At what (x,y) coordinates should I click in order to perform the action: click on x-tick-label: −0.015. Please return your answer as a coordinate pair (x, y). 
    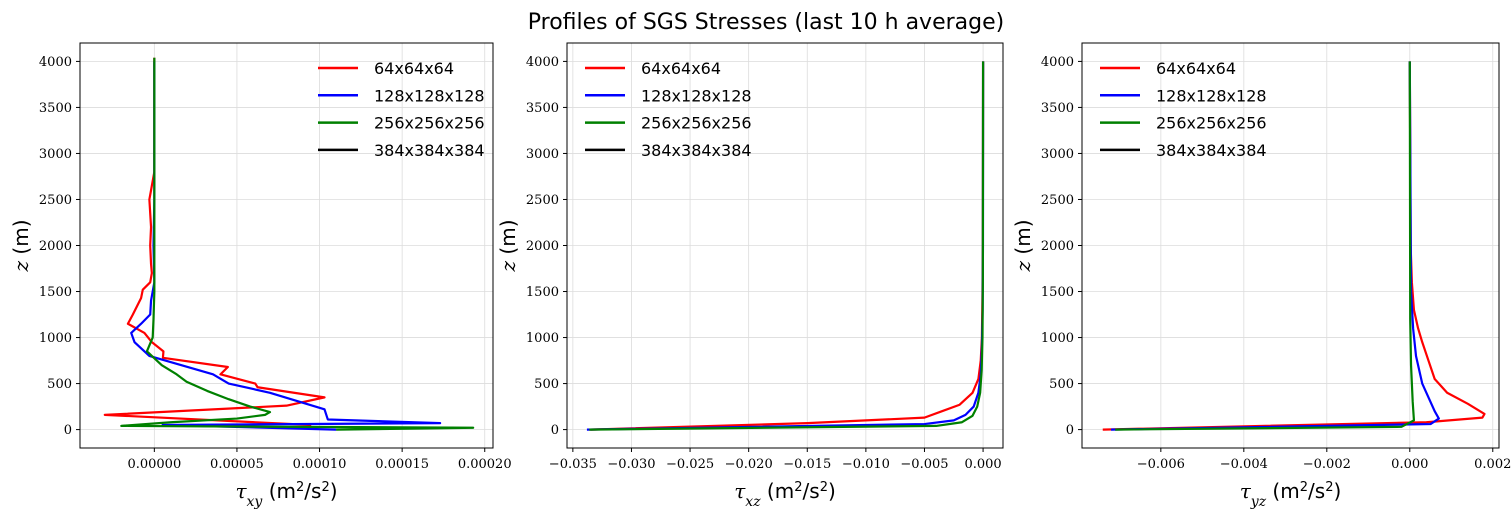
    Looking at the image, I should click on (807, 464).